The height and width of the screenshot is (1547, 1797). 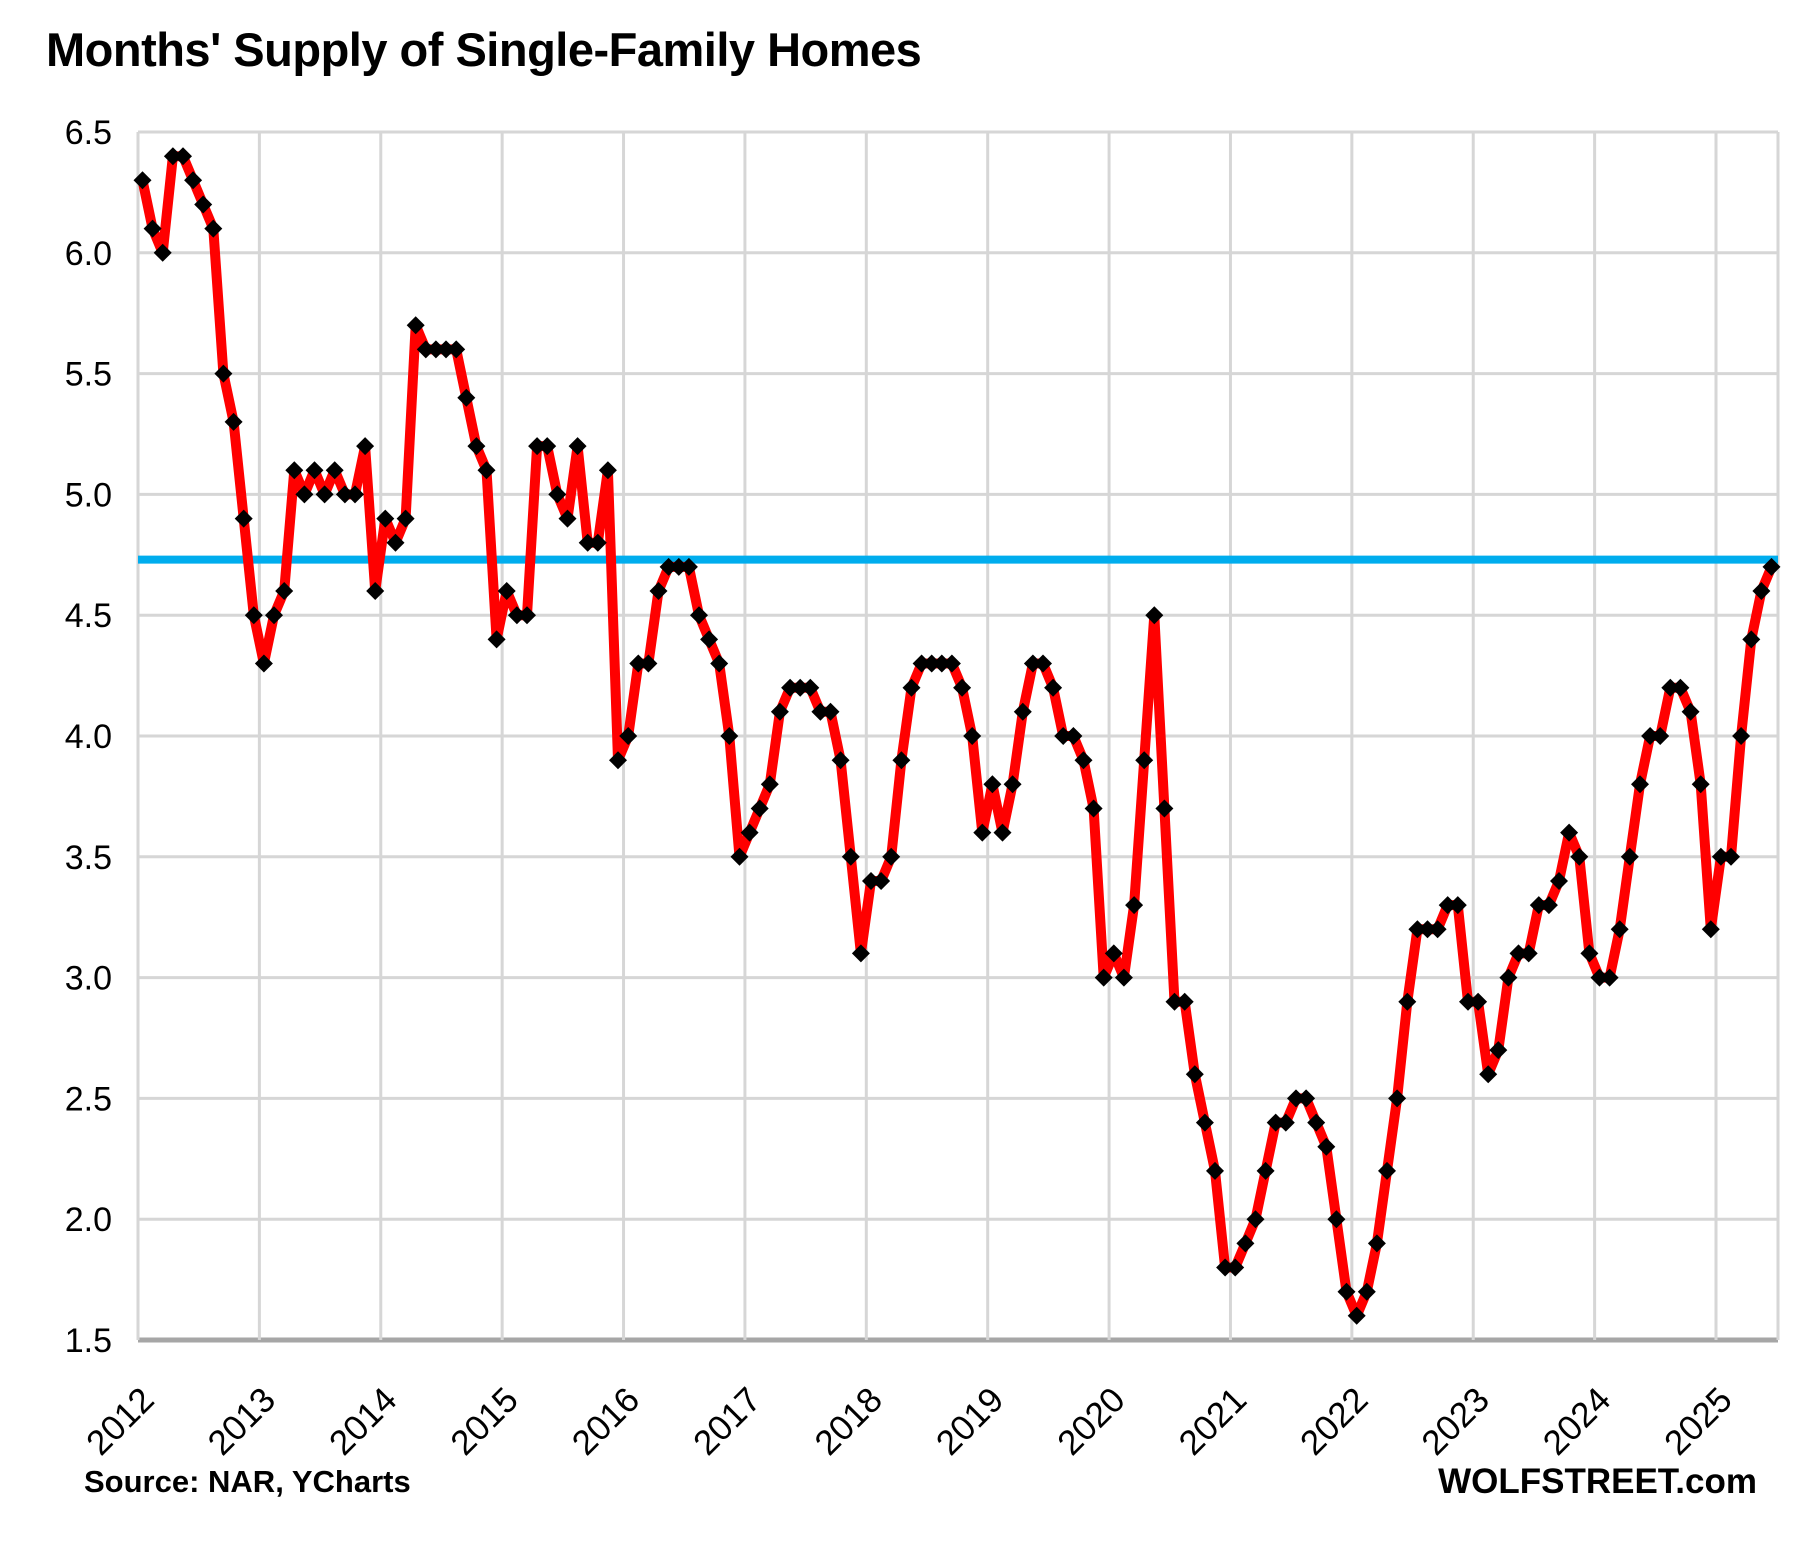 I want to click on x-tick-label: 2021, so click(x=1212, y=1421).